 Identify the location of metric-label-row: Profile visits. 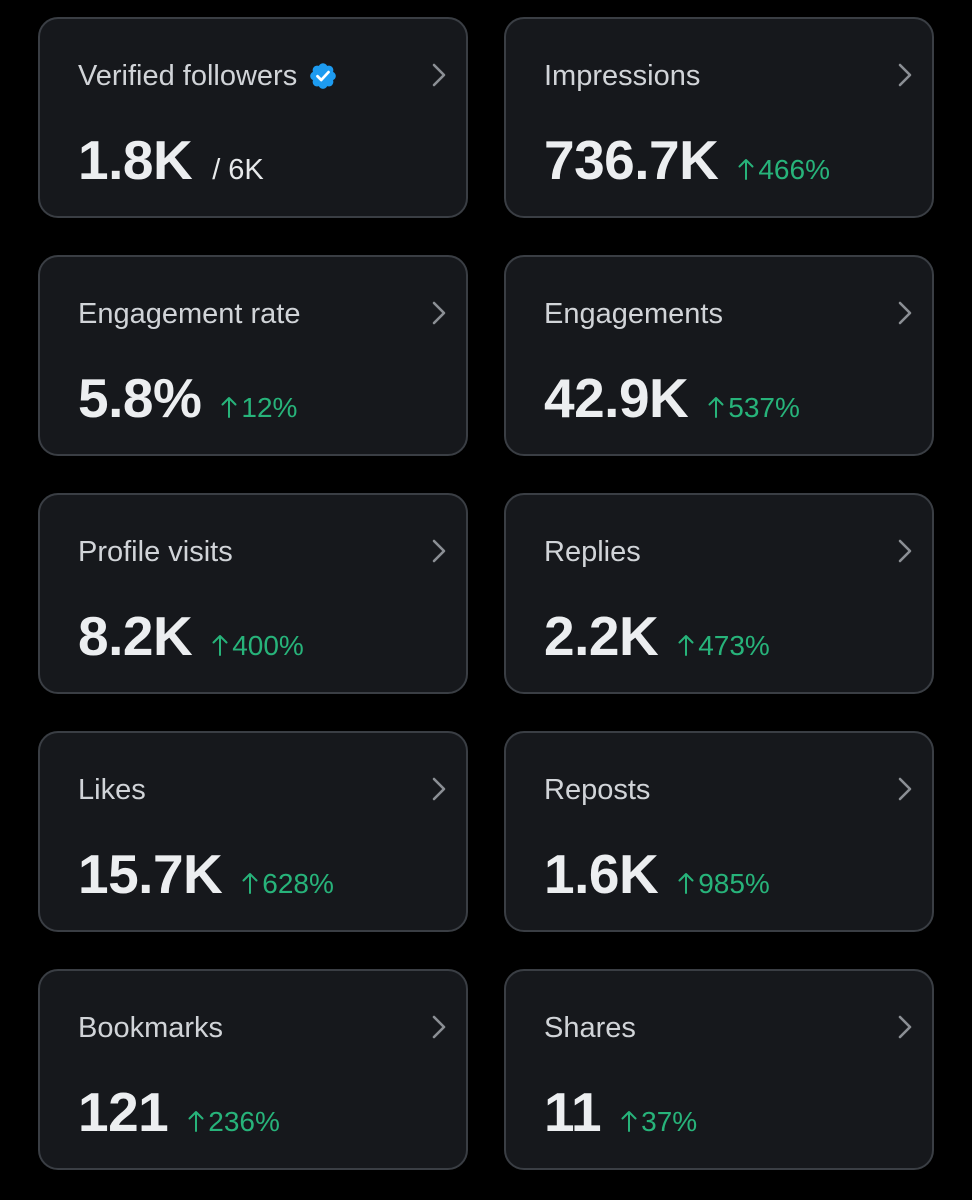
(155, 552).